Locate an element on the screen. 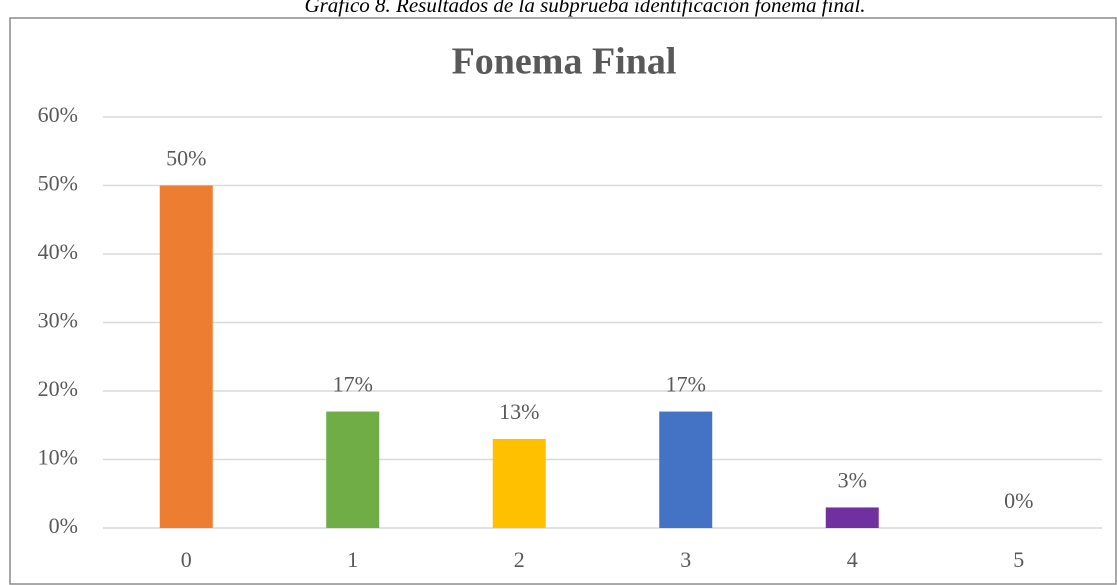 The image size is (1117, 585). chart-title: Fonema Final is located at coordinates (564, 62).